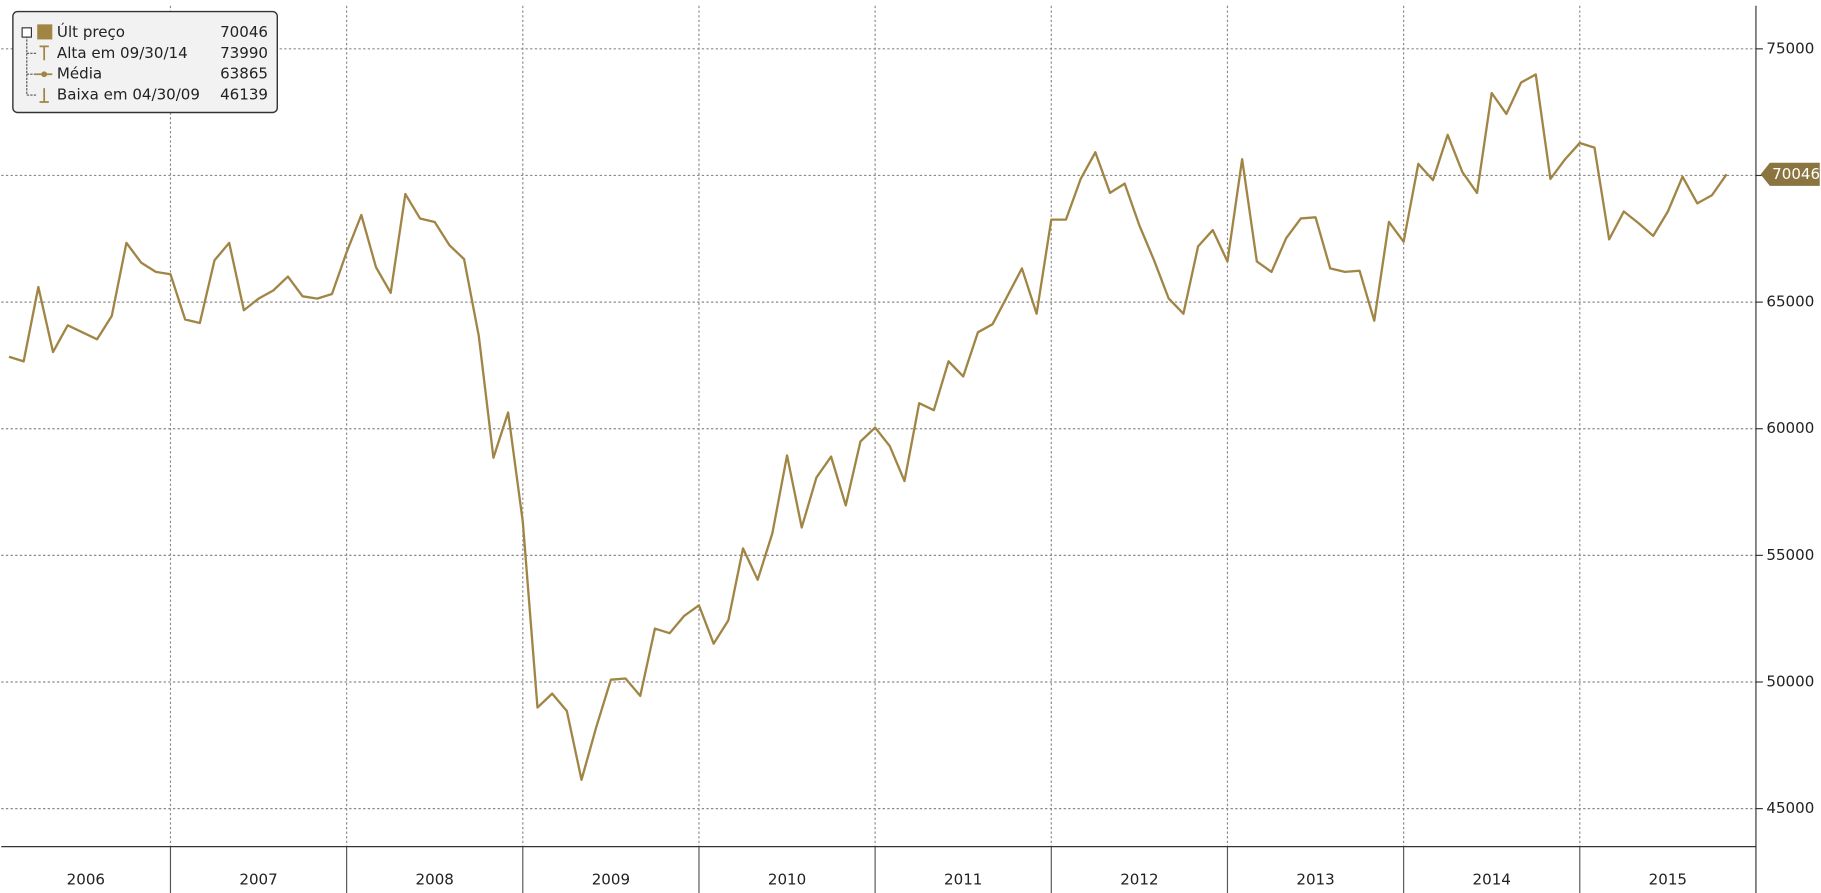 The width and height of the screenshot is (1821, 893). I want to click on legend-swatch, so click(45, 32).